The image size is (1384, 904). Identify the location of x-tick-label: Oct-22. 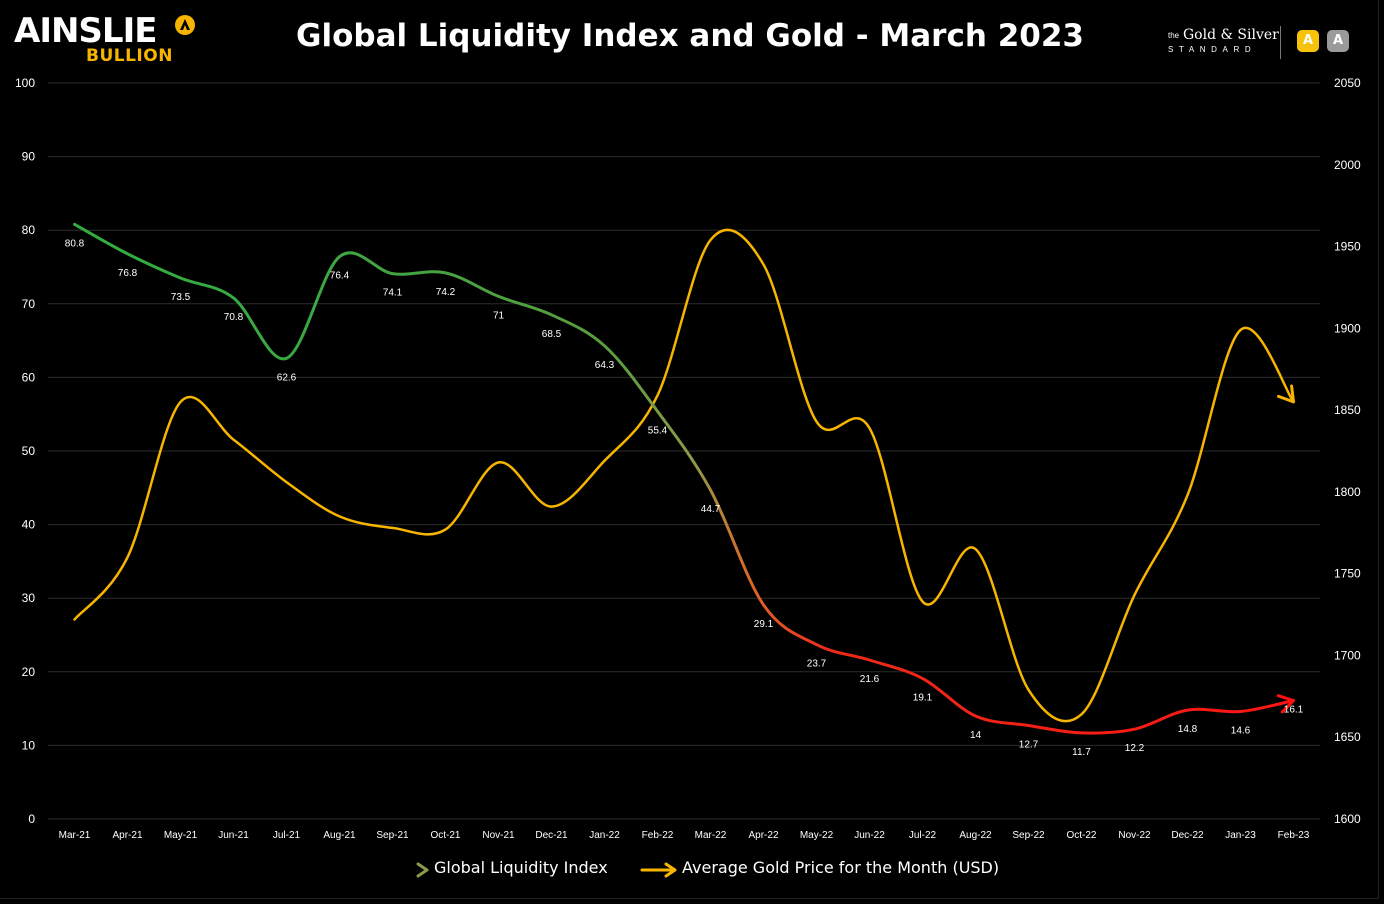
(1081, 835).